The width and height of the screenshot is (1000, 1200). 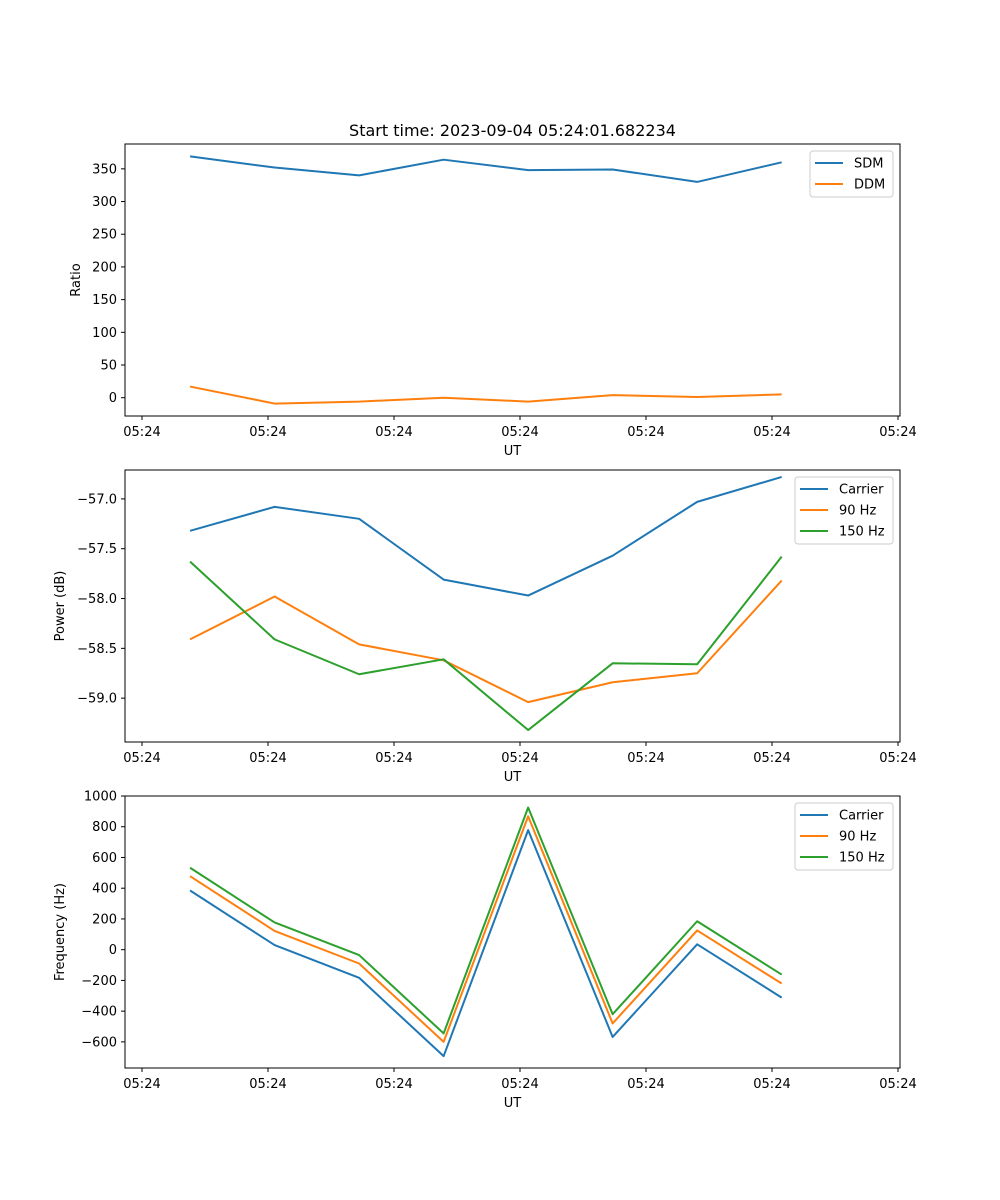 I want to click on y-tick-label: 350, so click(x=104, y=169).